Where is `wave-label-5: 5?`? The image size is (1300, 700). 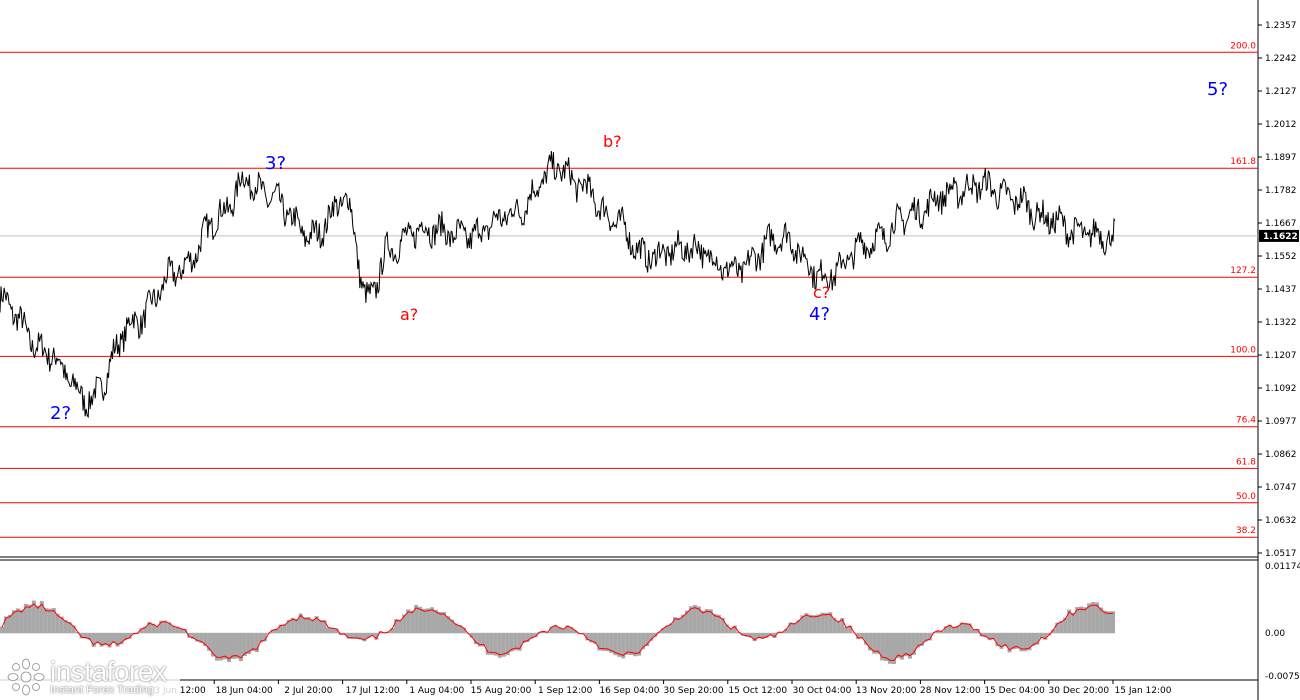
wave-label-5: 5? is located at coordinates (1217, 89).